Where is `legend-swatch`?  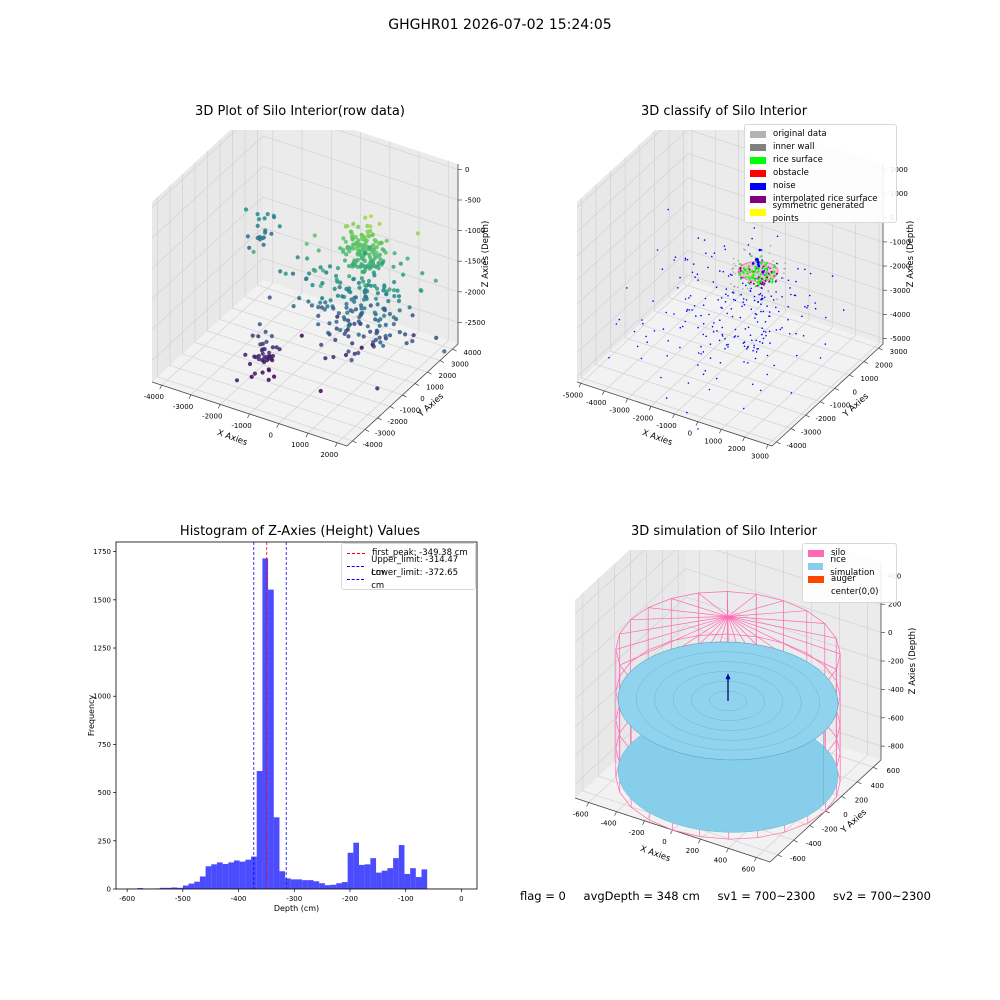 legend-swatch is located at coordinates (758, 173).